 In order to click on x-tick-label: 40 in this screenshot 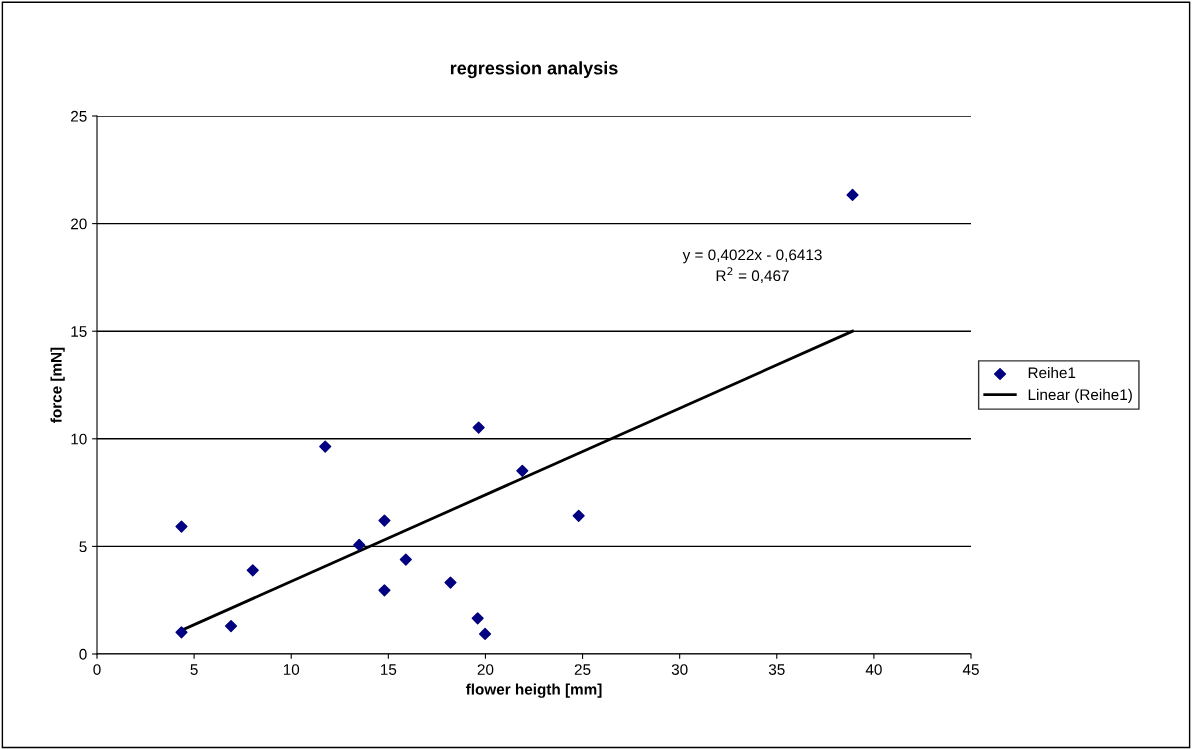, I will do `click(873, 669)`.